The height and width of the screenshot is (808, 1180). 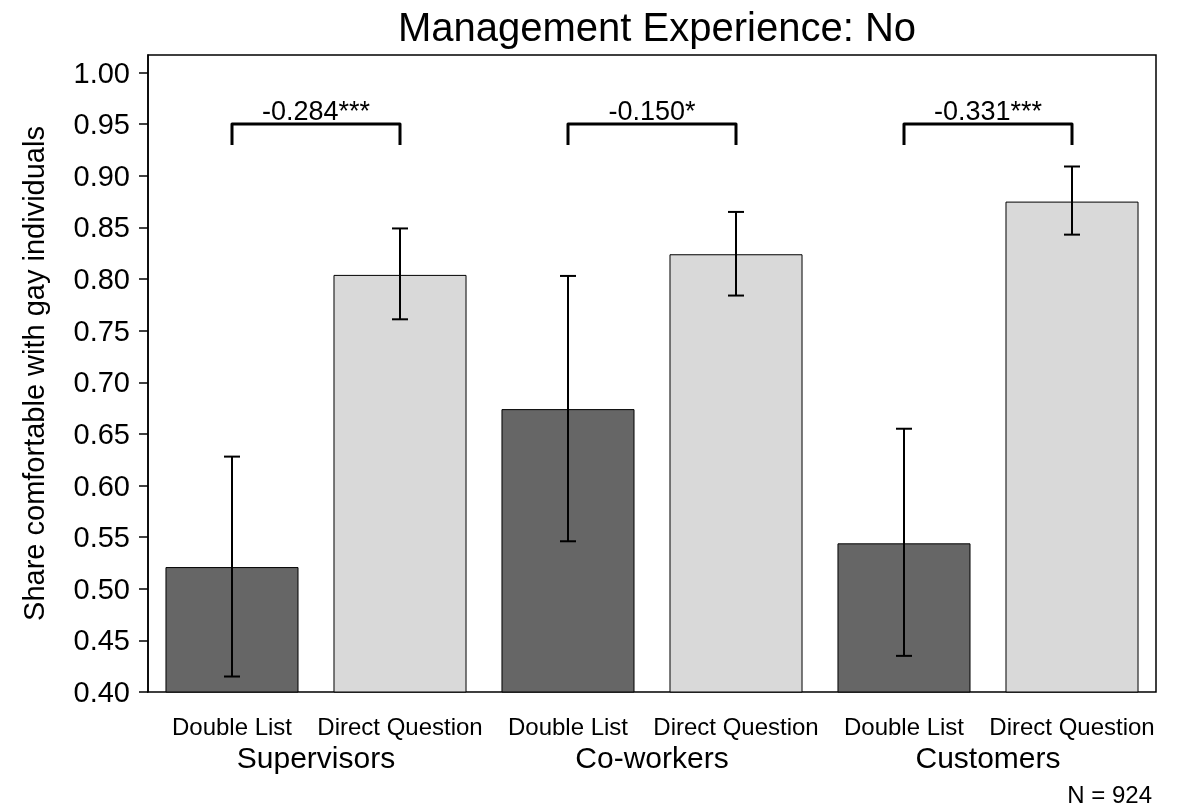 What do you see at coordinates (400, 726) in the screenshot?
I see `series-label: Direct Question` at bounding box center [400, 726].